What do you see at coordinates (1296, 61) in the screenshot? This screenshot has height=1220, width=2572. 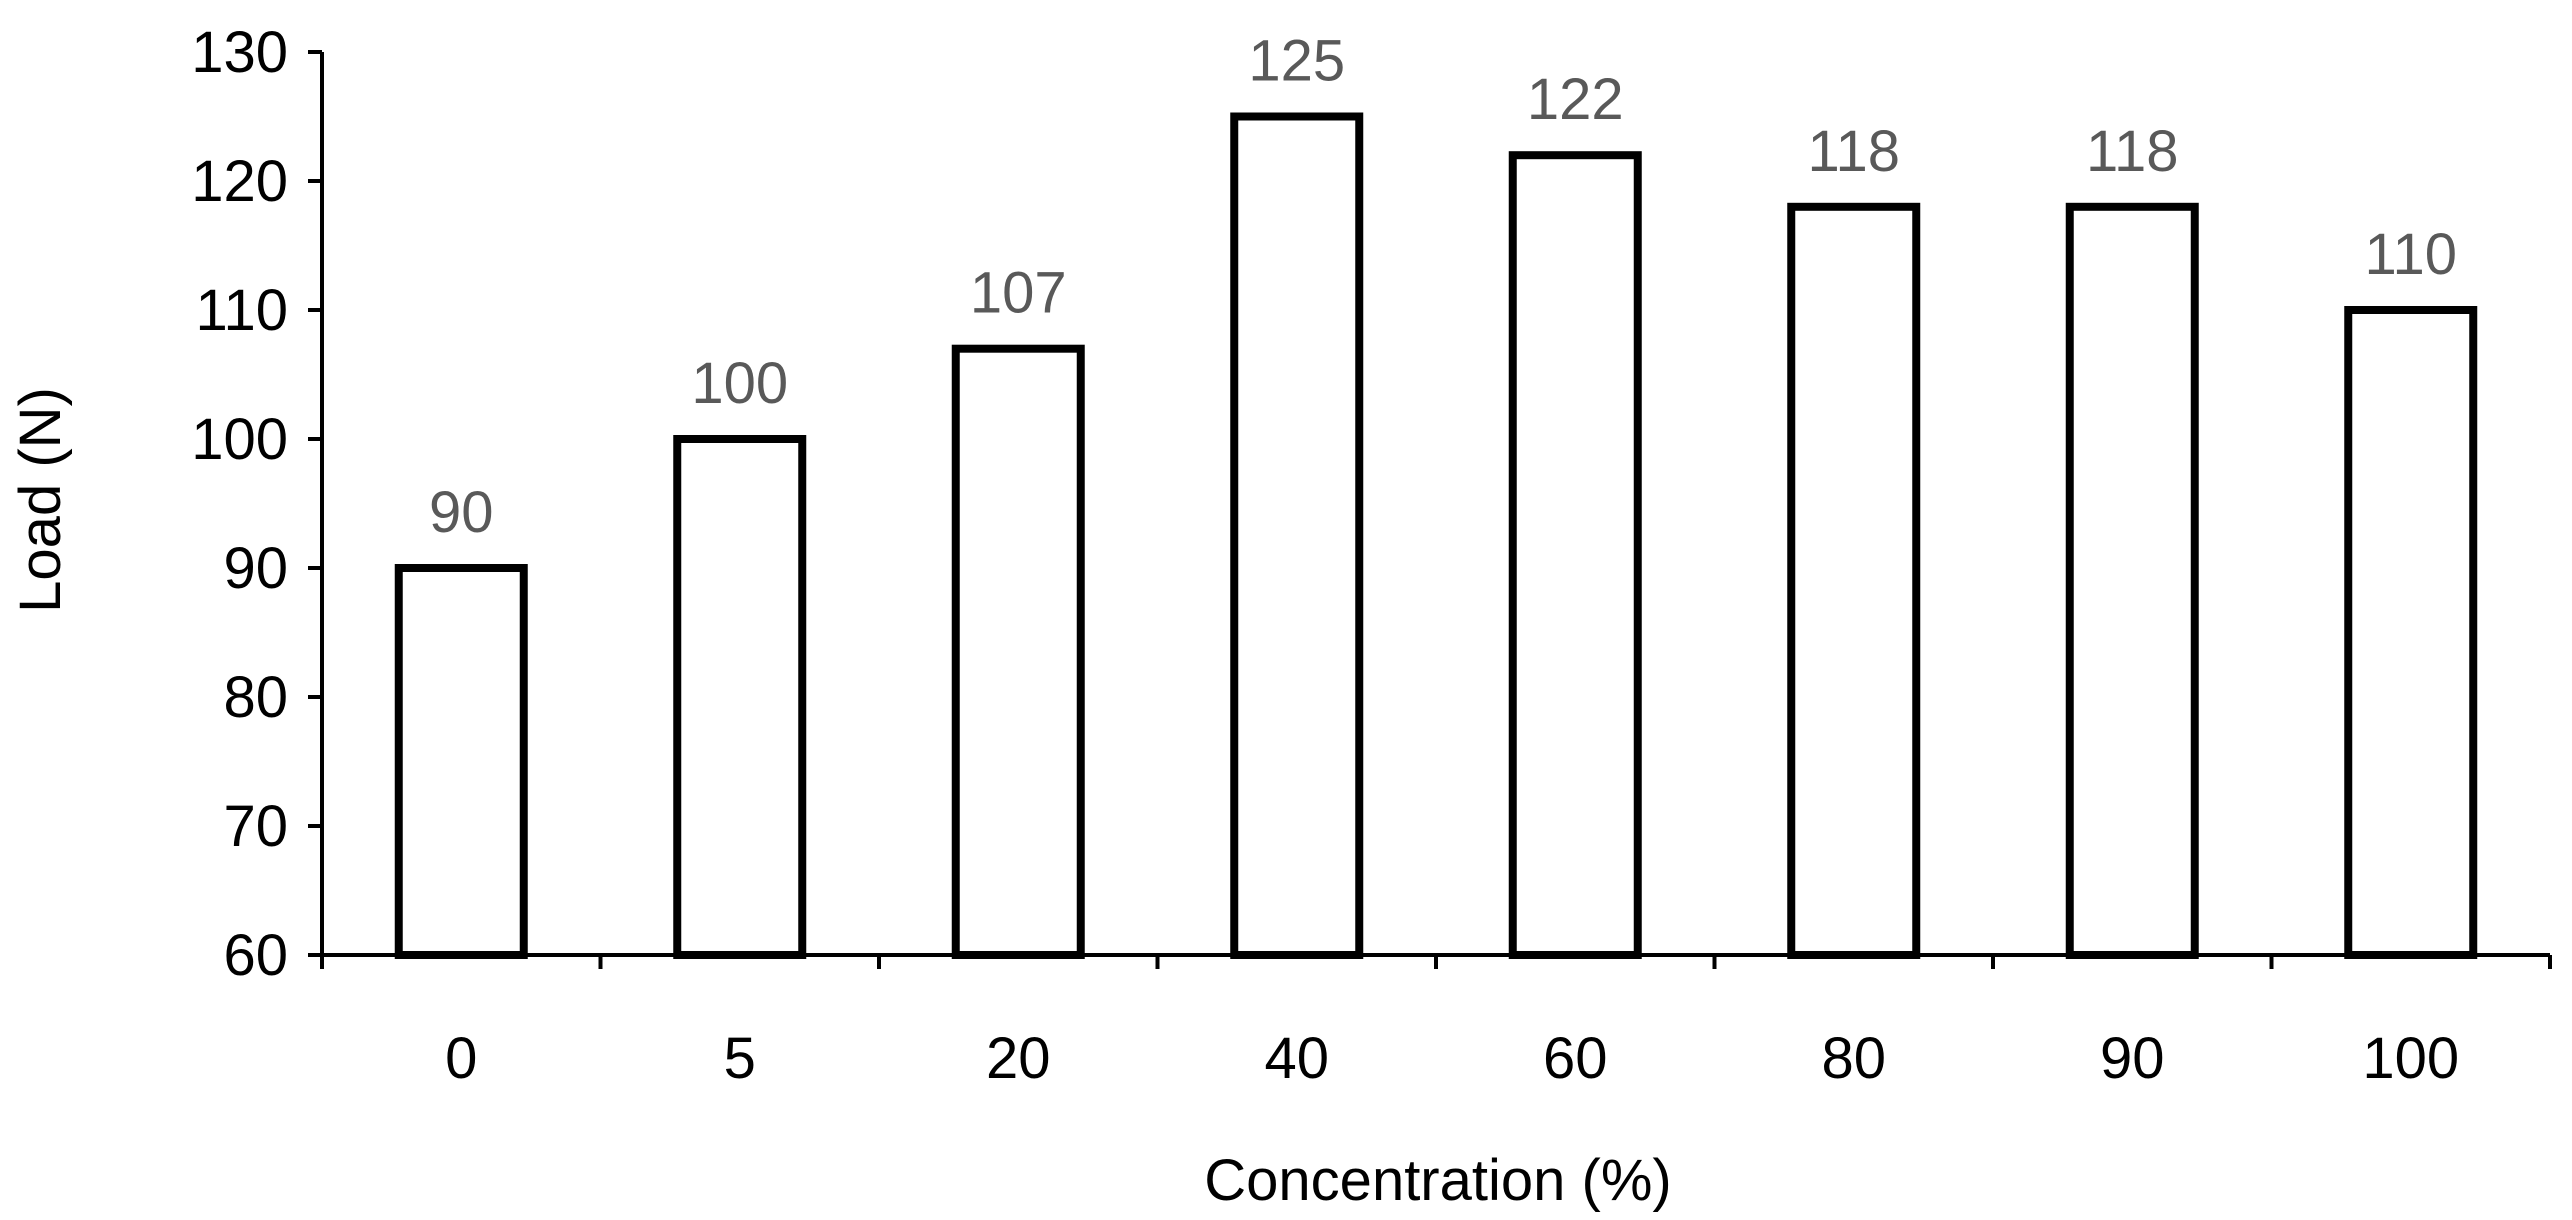 I see `data-label: 125` at bounding box center [1296, 61].